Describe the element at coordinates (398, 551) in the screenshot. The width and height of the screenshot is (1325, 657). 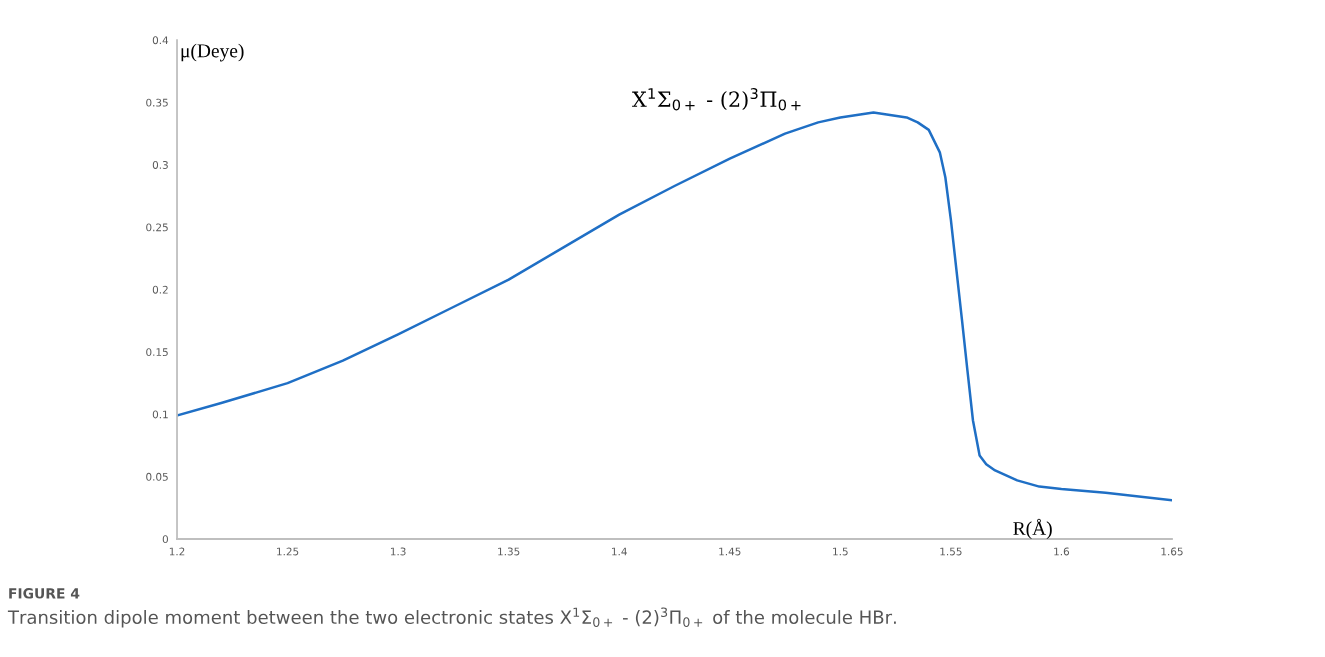
I see `x-tick-label: 1.3` at that location.